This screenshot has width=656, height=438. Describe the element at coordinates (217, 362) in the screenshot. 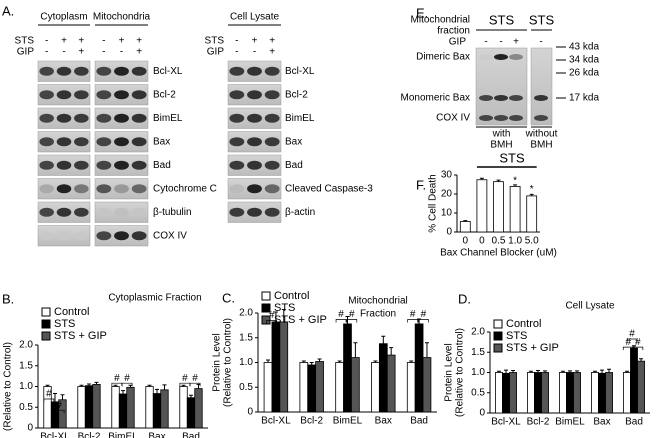

I see `y-axis-label: Protein Level` at that location.